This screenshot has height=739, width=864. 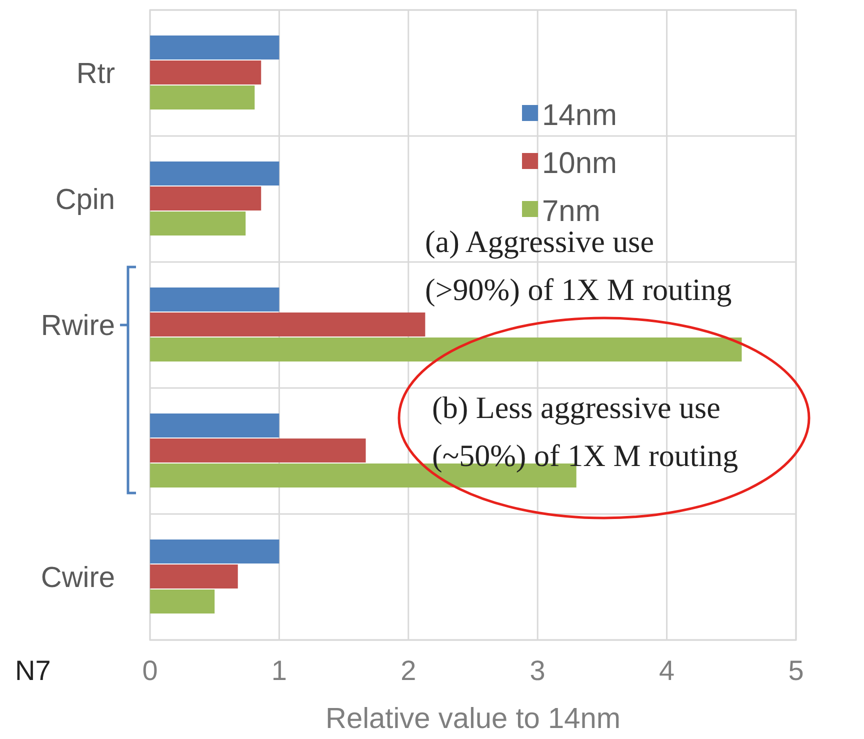 I want to click on x-tick-label: 1, so click(x=279, y=670).